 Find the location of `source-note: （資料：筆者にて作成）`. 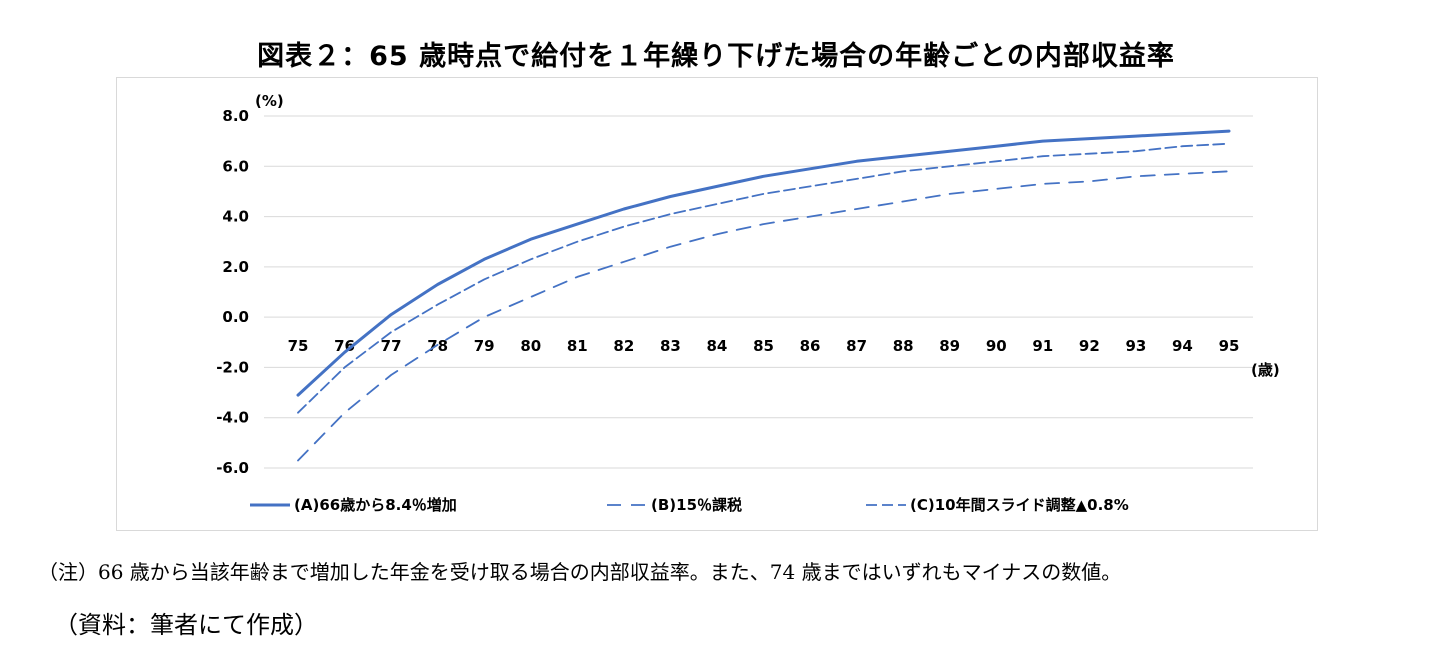

source-note: （資料：筆者にて作成） is located at coordinates (186, 625).